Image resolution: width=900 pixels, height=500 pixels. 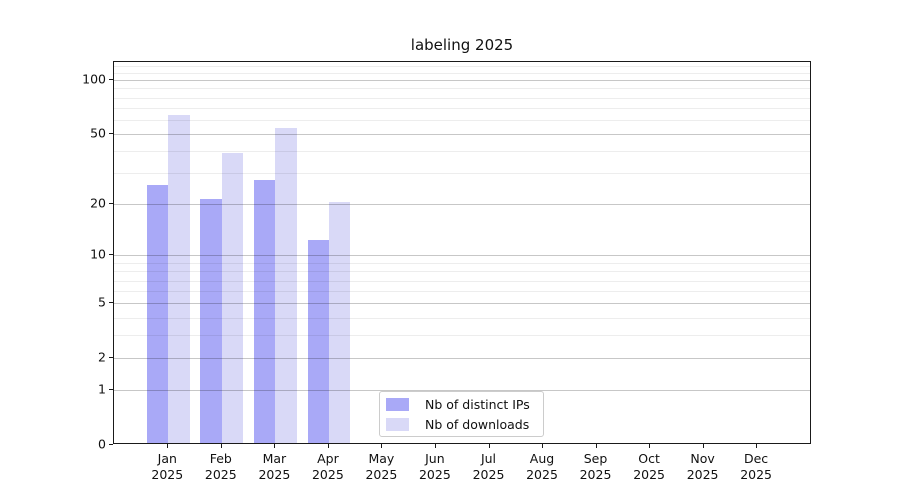 I want to click on legend-label: Nb of downloads, so click(x=477, y=424).